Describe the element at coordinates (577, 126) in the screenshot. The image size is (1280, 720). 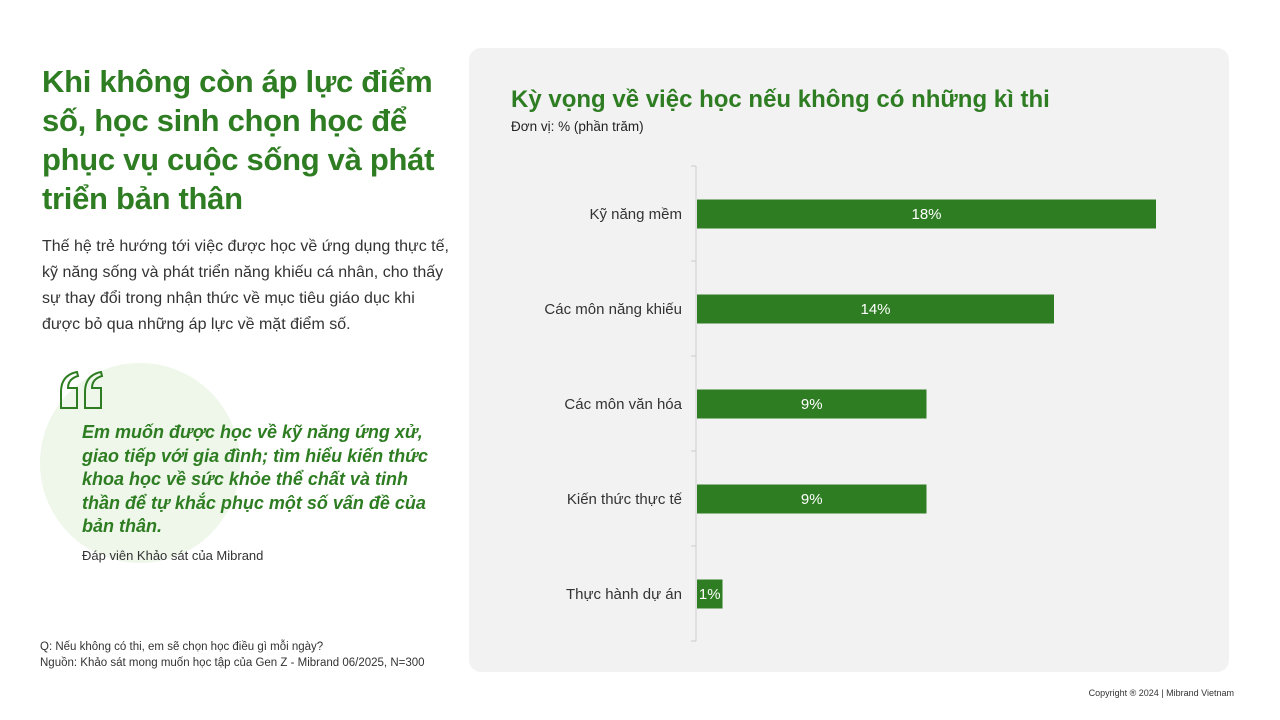
I see `chart-subtitle: Đơn vị: % (phần trăm)` at that location.